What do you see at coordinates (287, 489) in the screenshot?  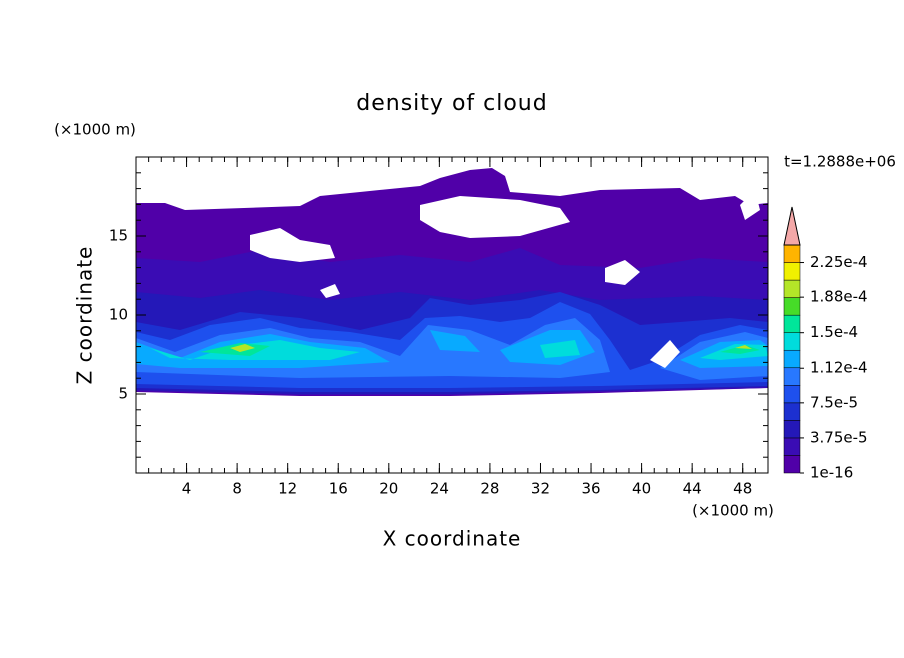 I see `x-tick-label: 12` at bounding box center [287, 489].